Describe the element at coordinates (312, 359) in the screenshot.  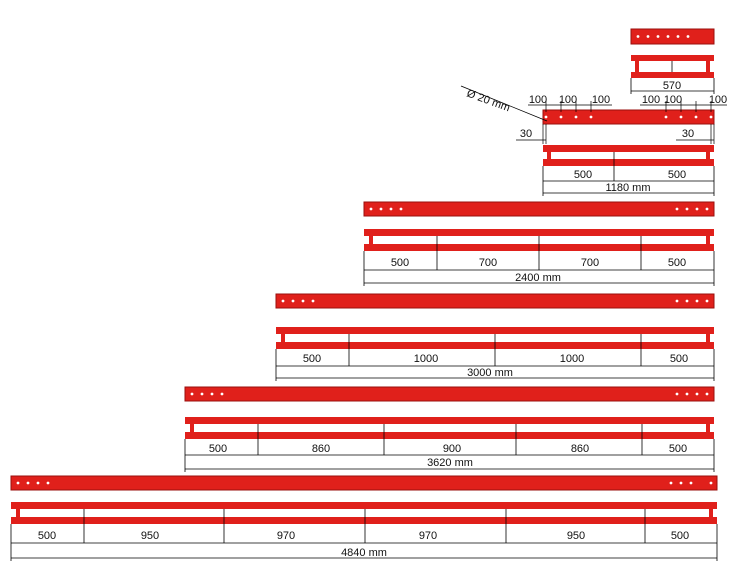
I see `beam-3000-seg-1: 500` at that location.